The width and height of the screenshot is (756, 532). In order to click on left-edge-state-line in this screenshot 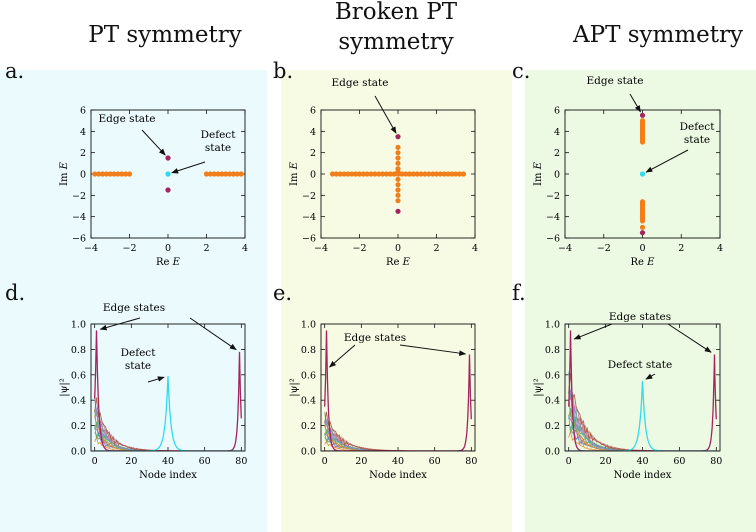, I will do `click(168, 390)`.